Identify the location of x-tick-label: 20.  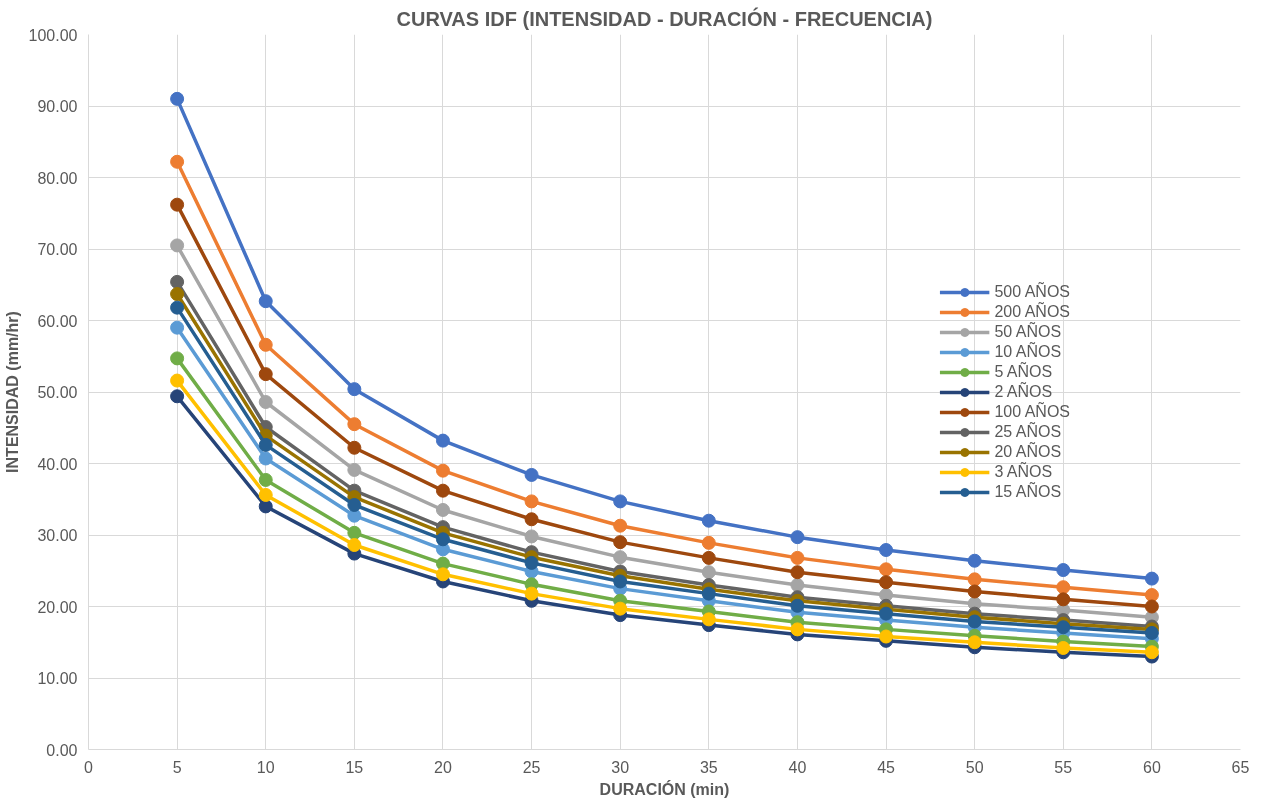
(443, 767).